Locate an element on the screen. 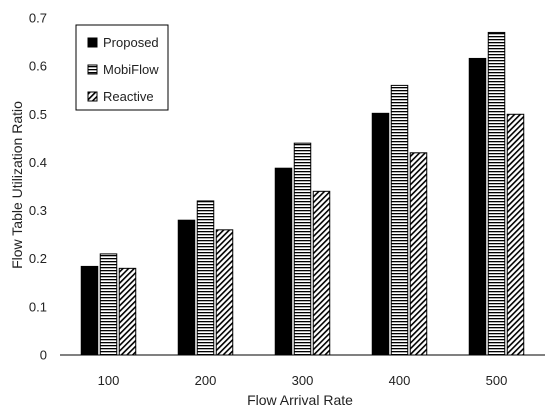  y-tick-label: 0.3 is located at coordinates (38, 210).